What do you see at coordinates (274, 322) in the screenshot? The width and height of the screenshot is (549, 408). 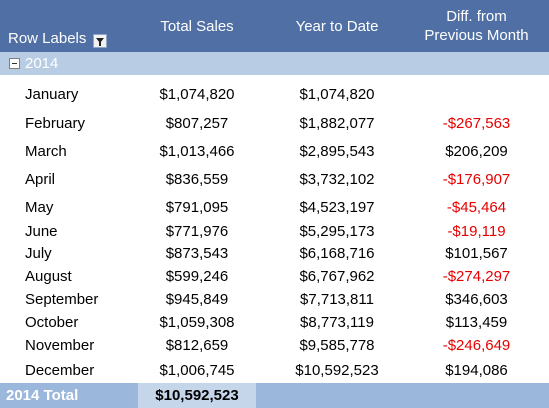 I see `table-row: October $1,059,308 $8,773,119 $113,459` at bounding box center [274, 322].